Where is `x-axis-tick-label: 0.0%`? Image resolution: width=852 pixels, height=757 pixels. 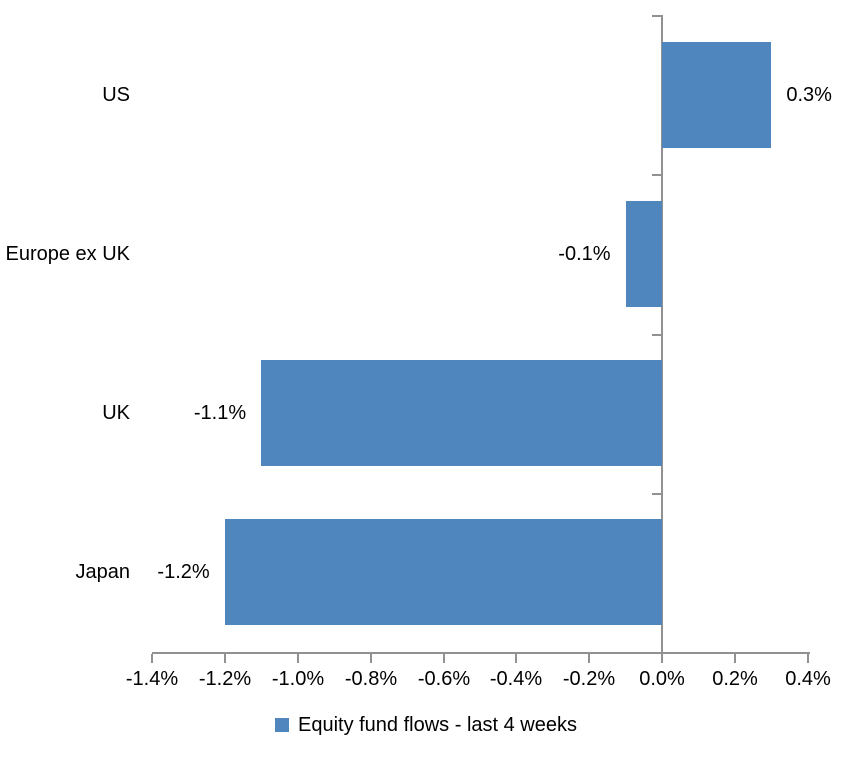
x-axis-tick-label: 0.0% is located at coordinates (662, 679).